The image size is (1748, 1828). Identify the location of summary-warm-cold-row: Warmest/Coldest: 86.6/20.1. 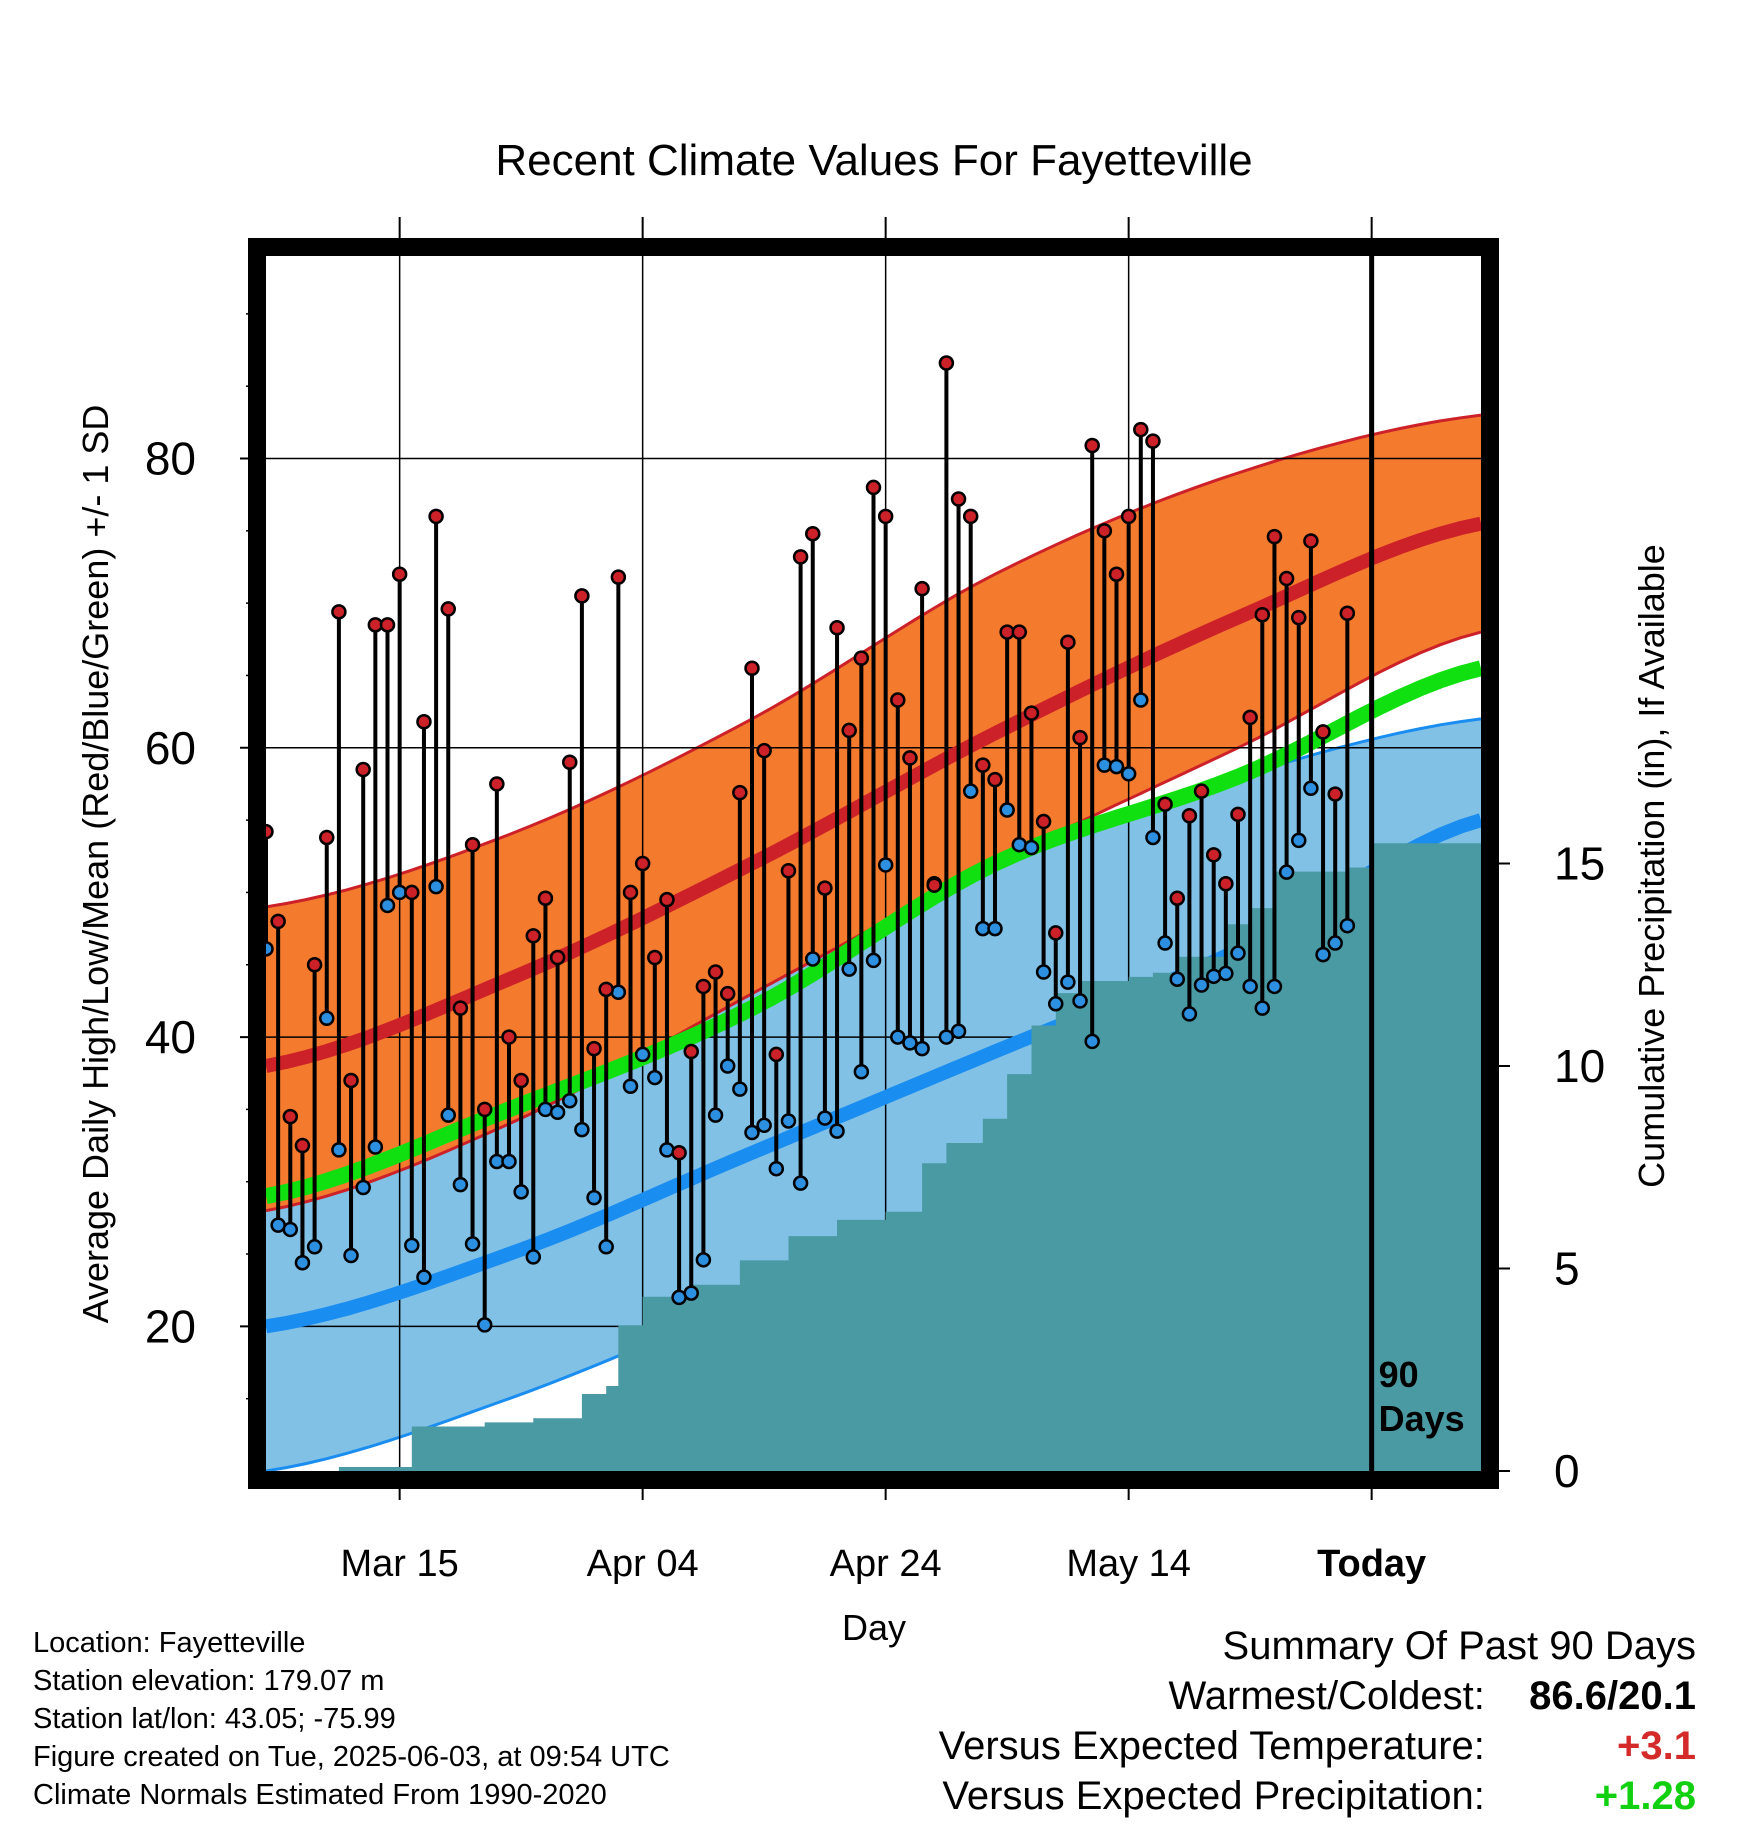
(1318, 1696).